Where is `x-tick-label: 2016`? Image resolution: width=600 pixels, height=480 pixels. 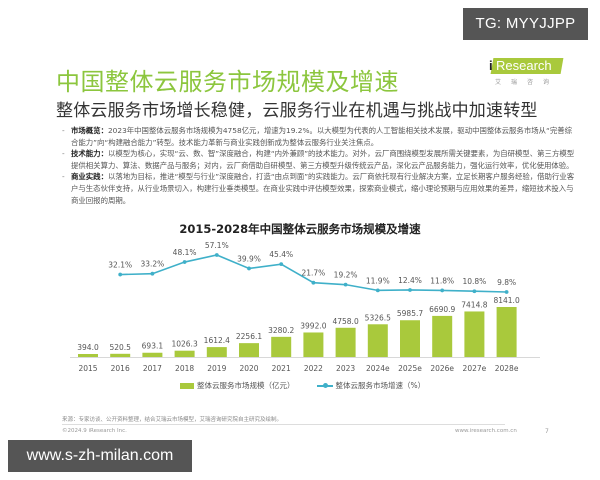
x-tick-label: 2016 is located at coordinates (120, 368).